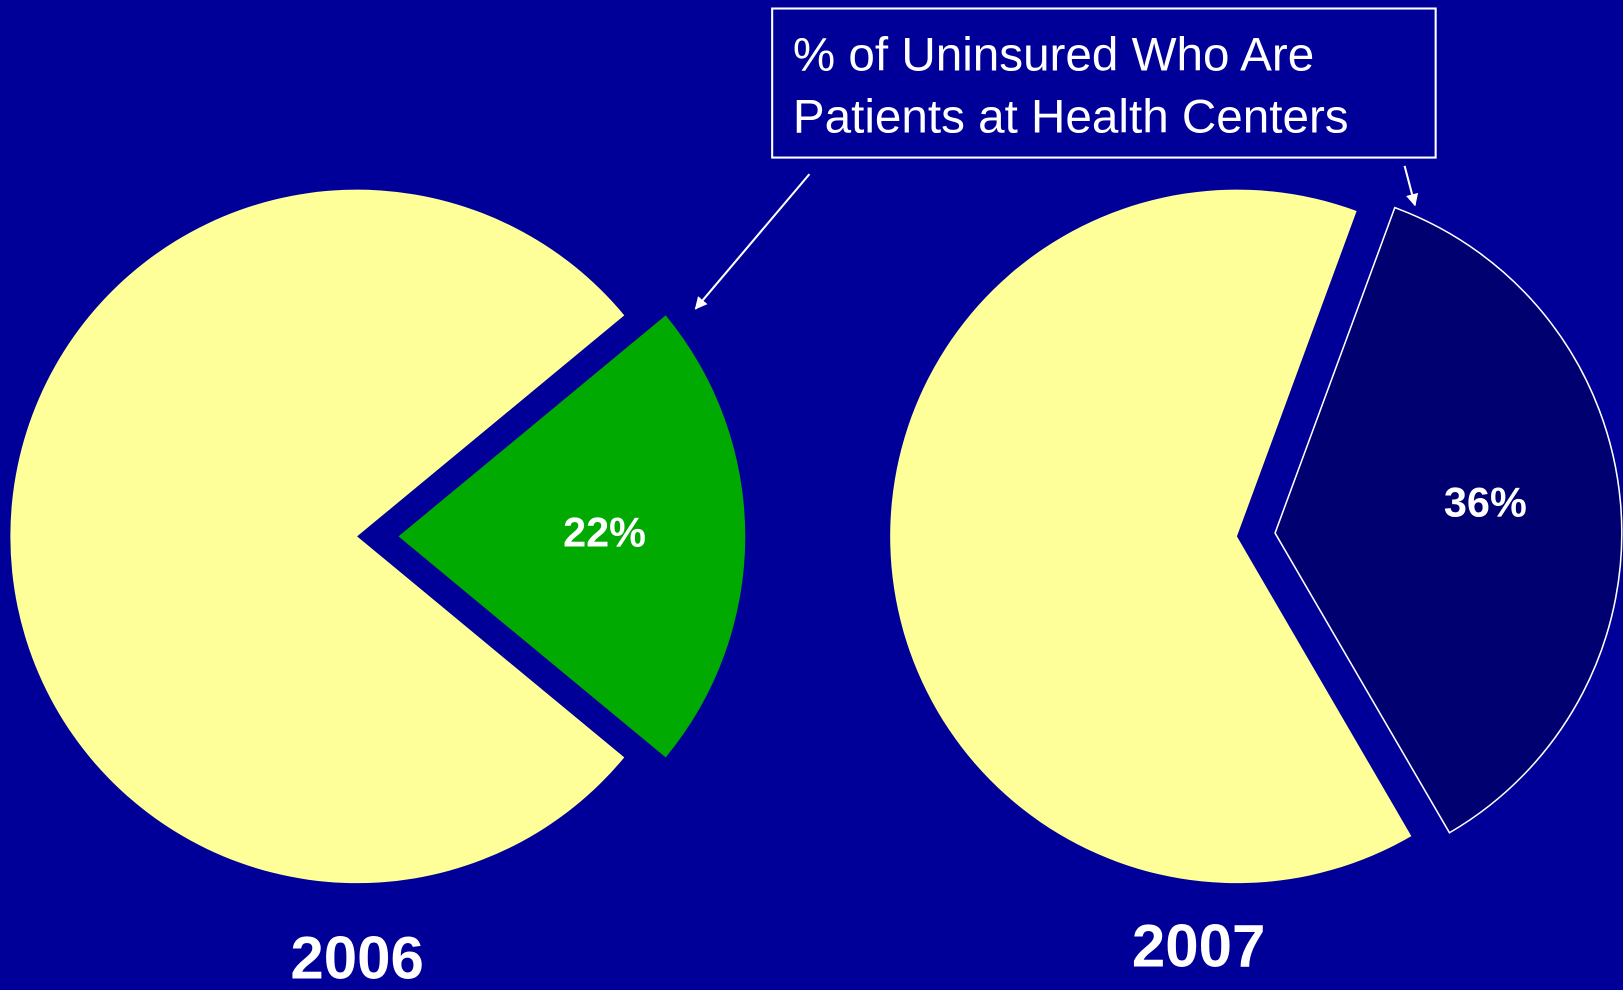  I want to click on annotation-line: Patients at Health Centers, so click(1071, 117).